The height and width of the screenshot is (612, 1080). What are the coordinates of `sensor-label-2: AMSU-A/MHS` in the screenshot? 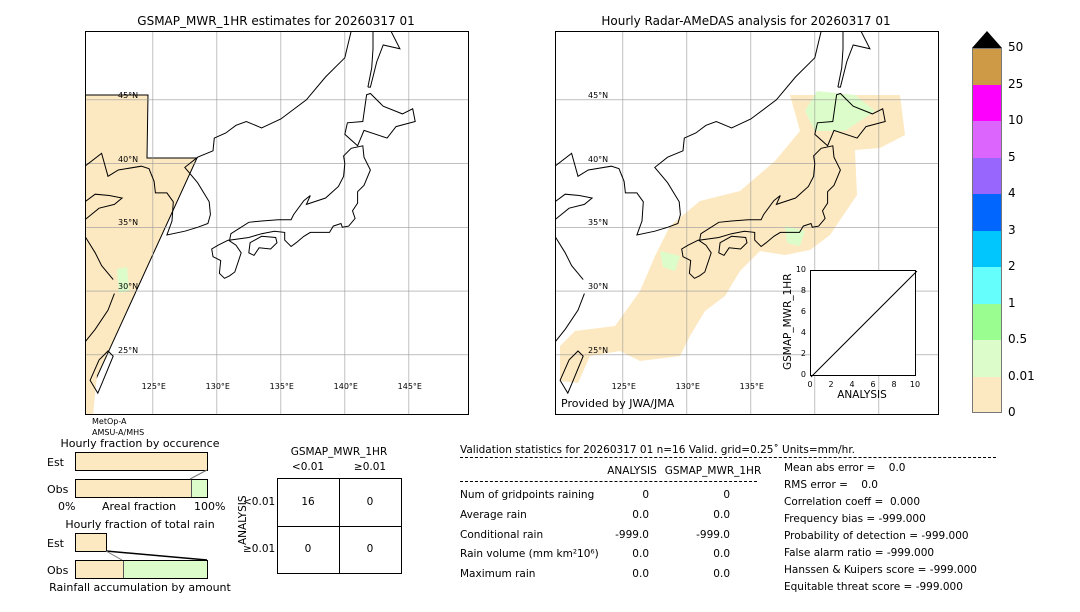 It's located at (118, 432).